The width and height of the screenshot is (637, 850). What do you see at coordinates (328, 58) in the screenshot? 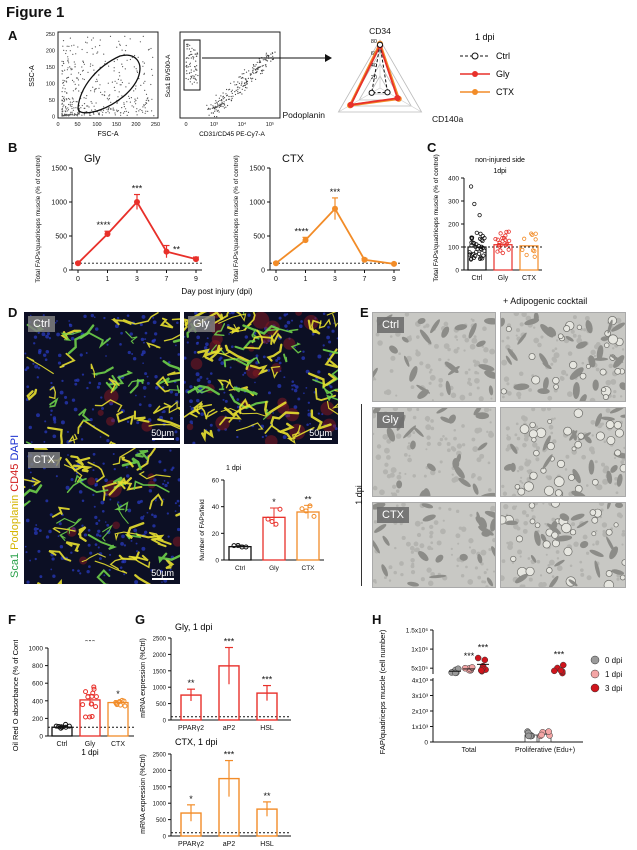
I see `arrow-head` at bounding box center [328, 58].